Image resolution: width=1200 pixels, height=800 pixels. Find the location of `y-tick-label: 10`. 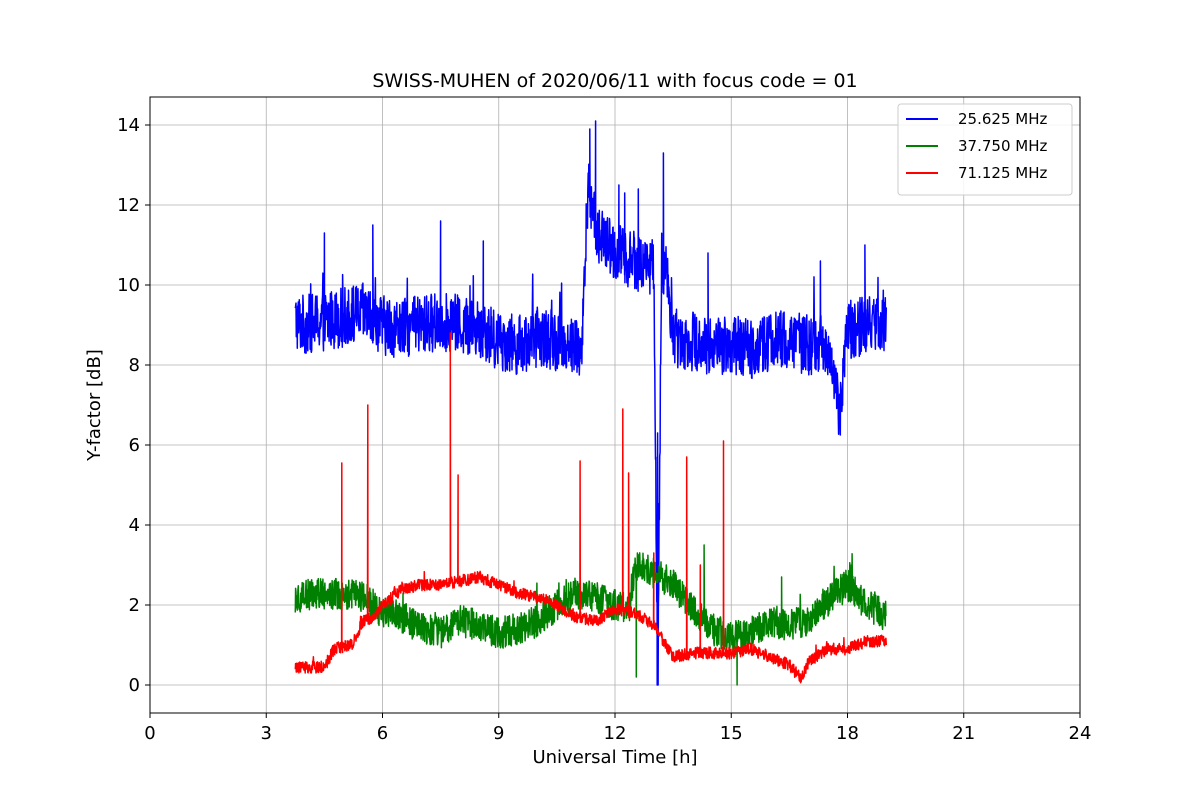

y-tick-label: 10 is located at coordinates (128, 285).